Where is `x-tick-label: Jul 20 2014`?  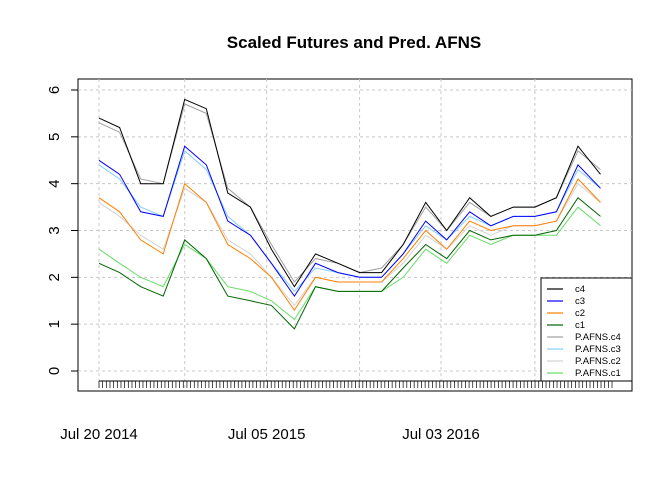 x-tick-label: Jul 20 2014 is located at coordinates (99, 434).